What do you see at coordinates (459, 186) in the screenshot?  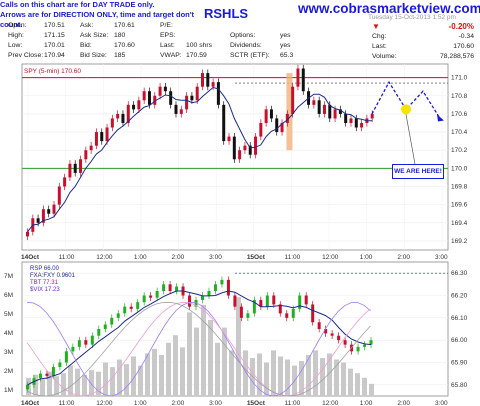 I see `price-y-tick: 169.8` at bounding box center [459, 186].